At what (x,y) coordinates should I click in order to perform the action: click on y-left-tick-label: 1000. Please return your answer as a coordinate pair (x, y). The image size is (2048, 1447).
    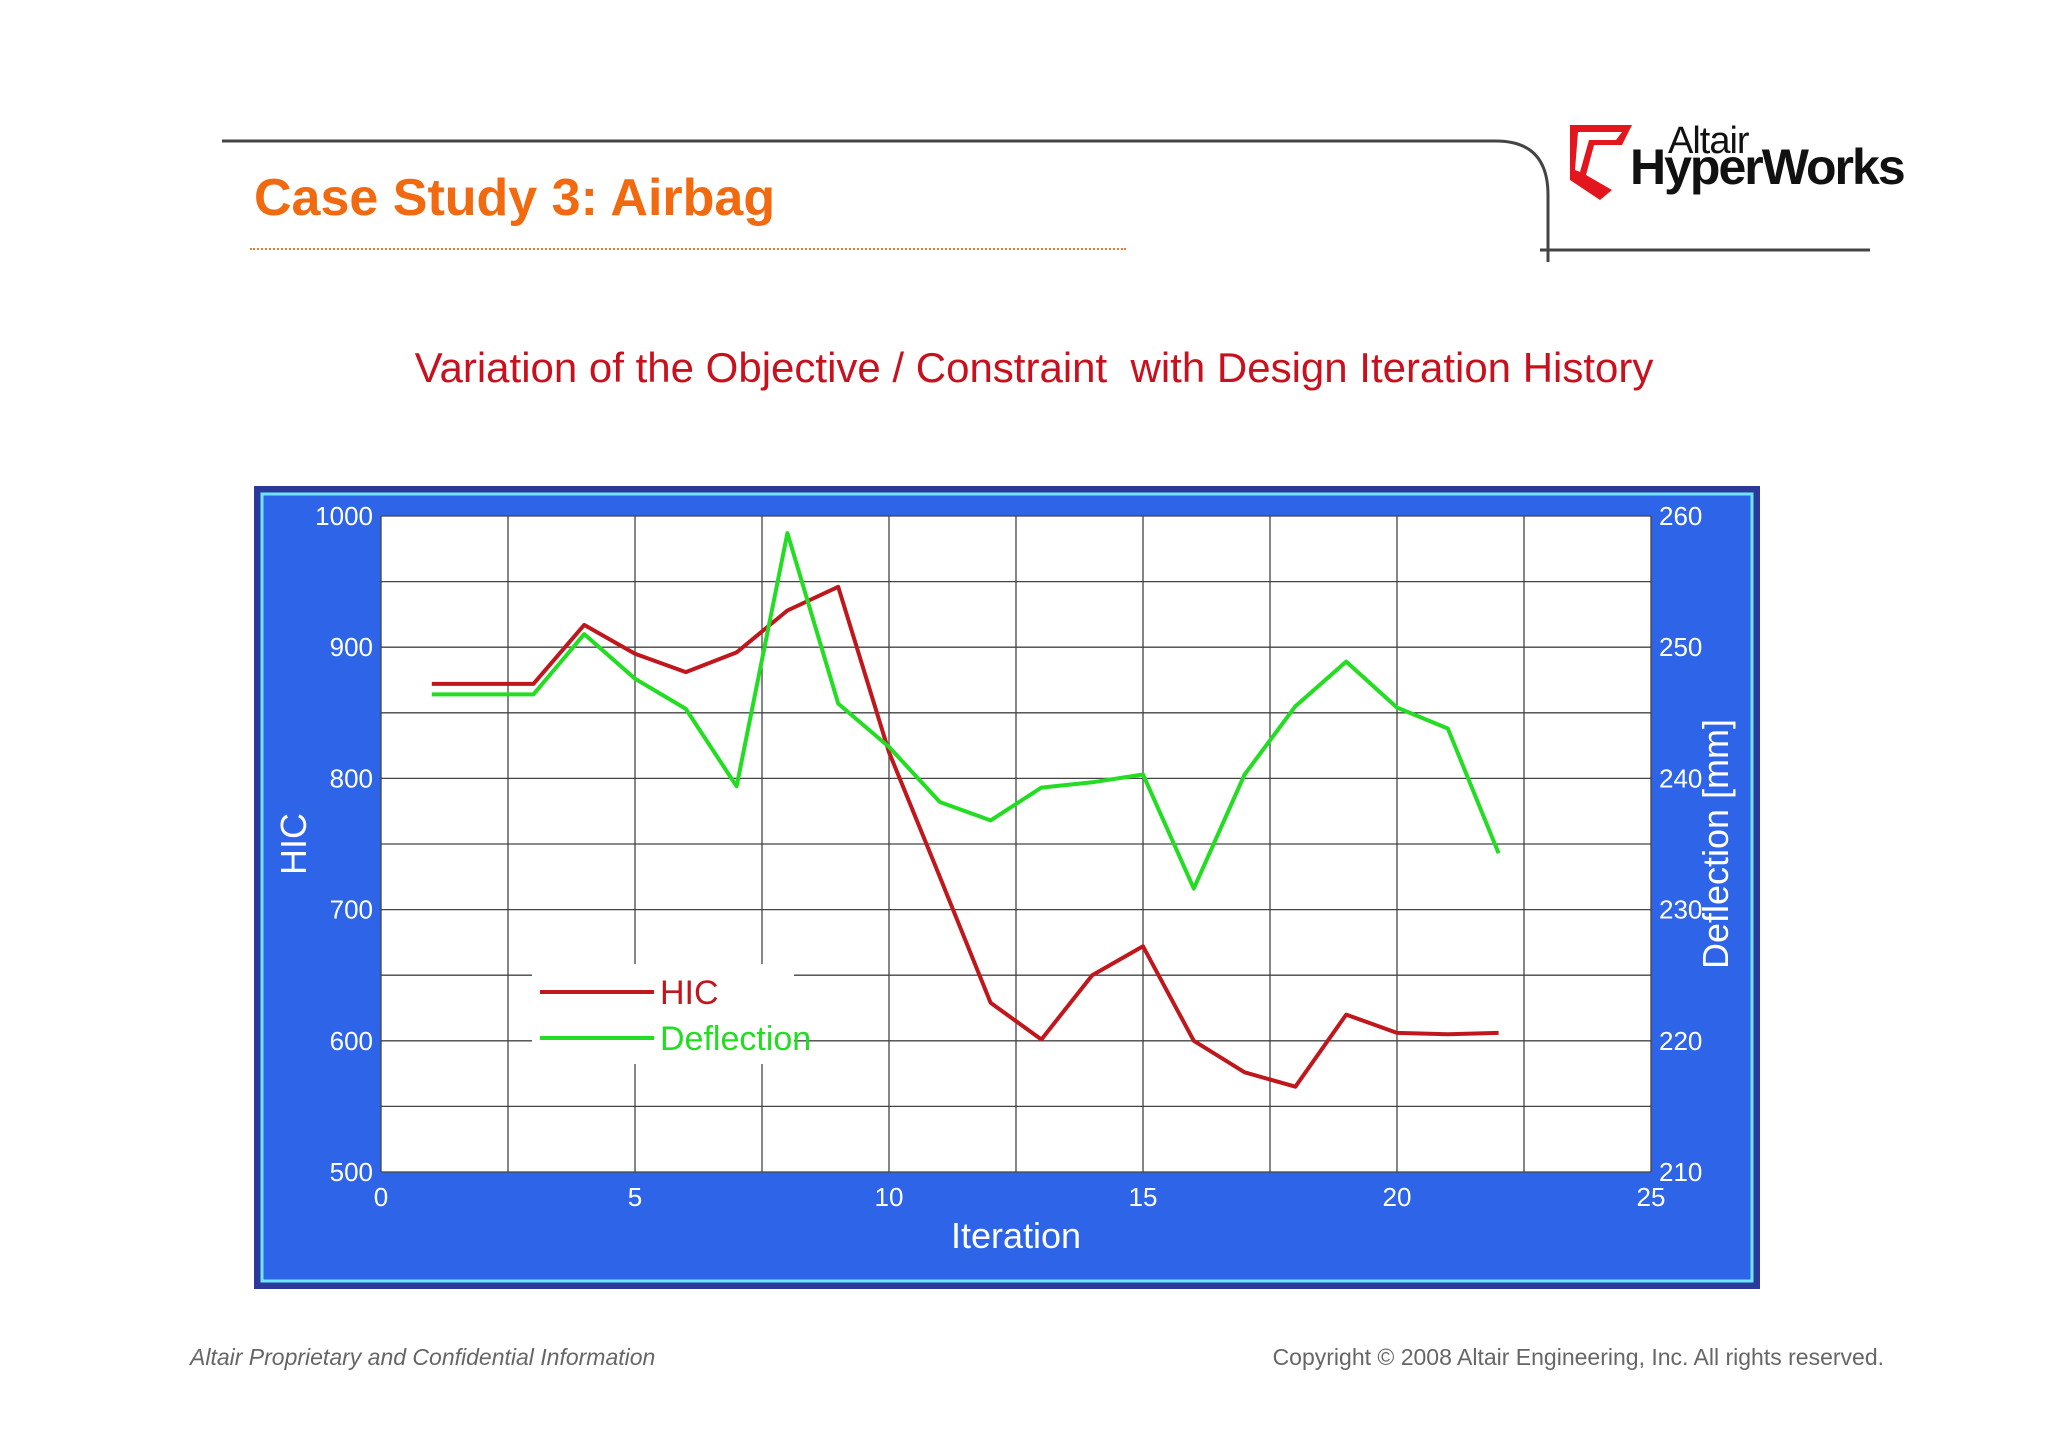
    Looking at the image, I should click on (344, 516).